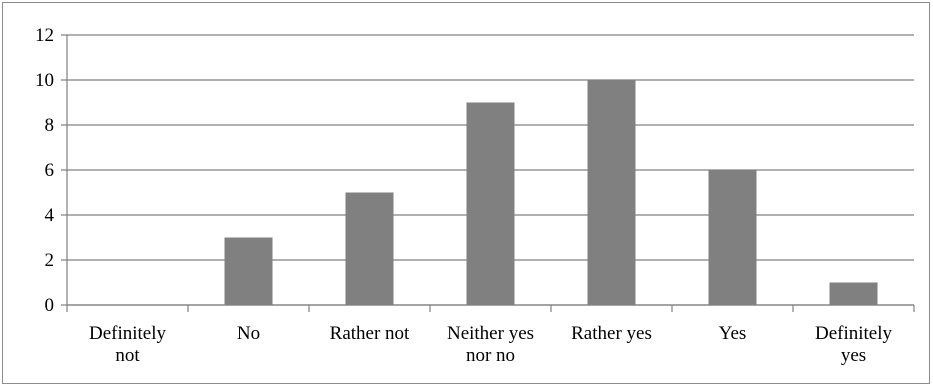 This screenshot has width=933, height=387. I want to click on x-category-label: yes, so click(853, 355).